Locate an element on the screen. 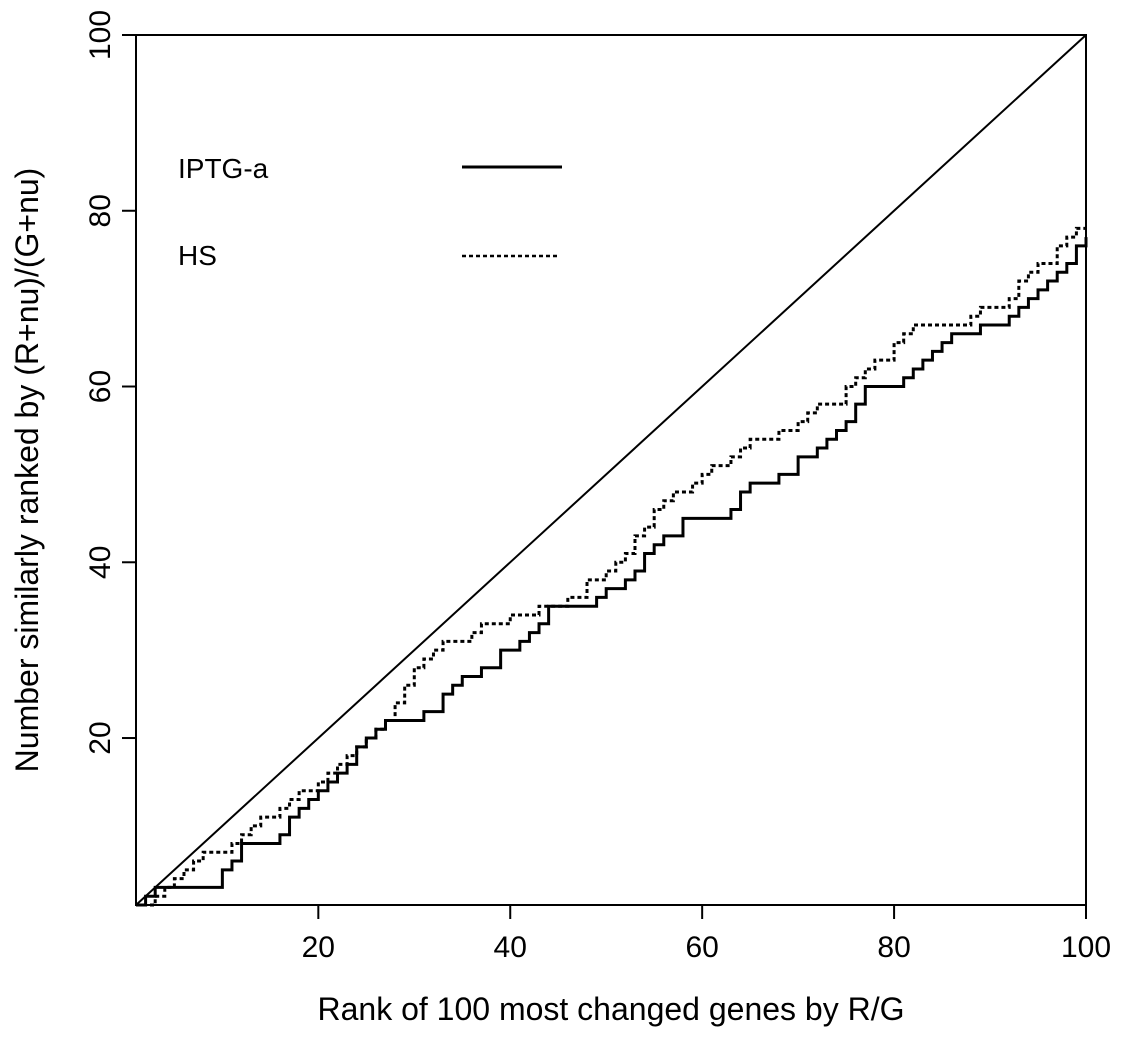 This screenshot has height=1040, width=1128. x-tick-label: 20 is located at coordinates (318, 947).